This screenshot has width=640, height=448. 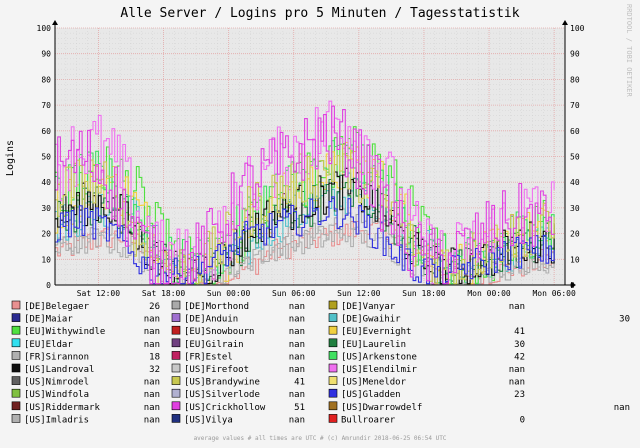 What do you see at coordinates (48, 285) in the screenshot?
I see `y-tick-label-left: 0` at bounding box center [48, 285].